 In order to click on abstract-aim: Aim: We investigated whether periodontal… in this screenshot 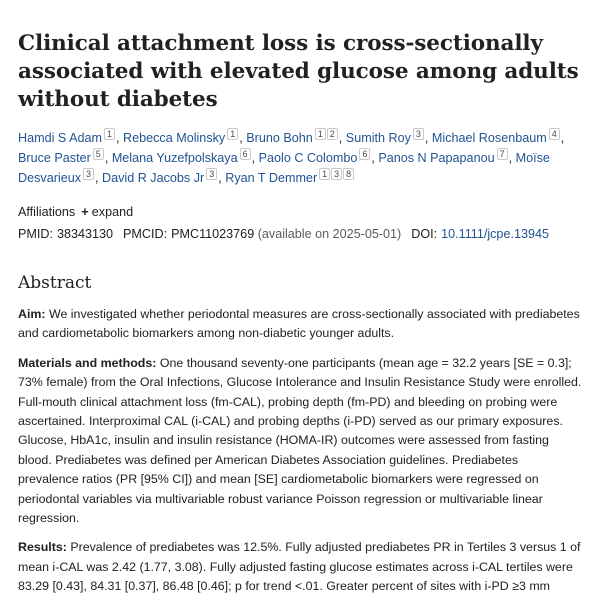, I will do `click(300, 324)`.